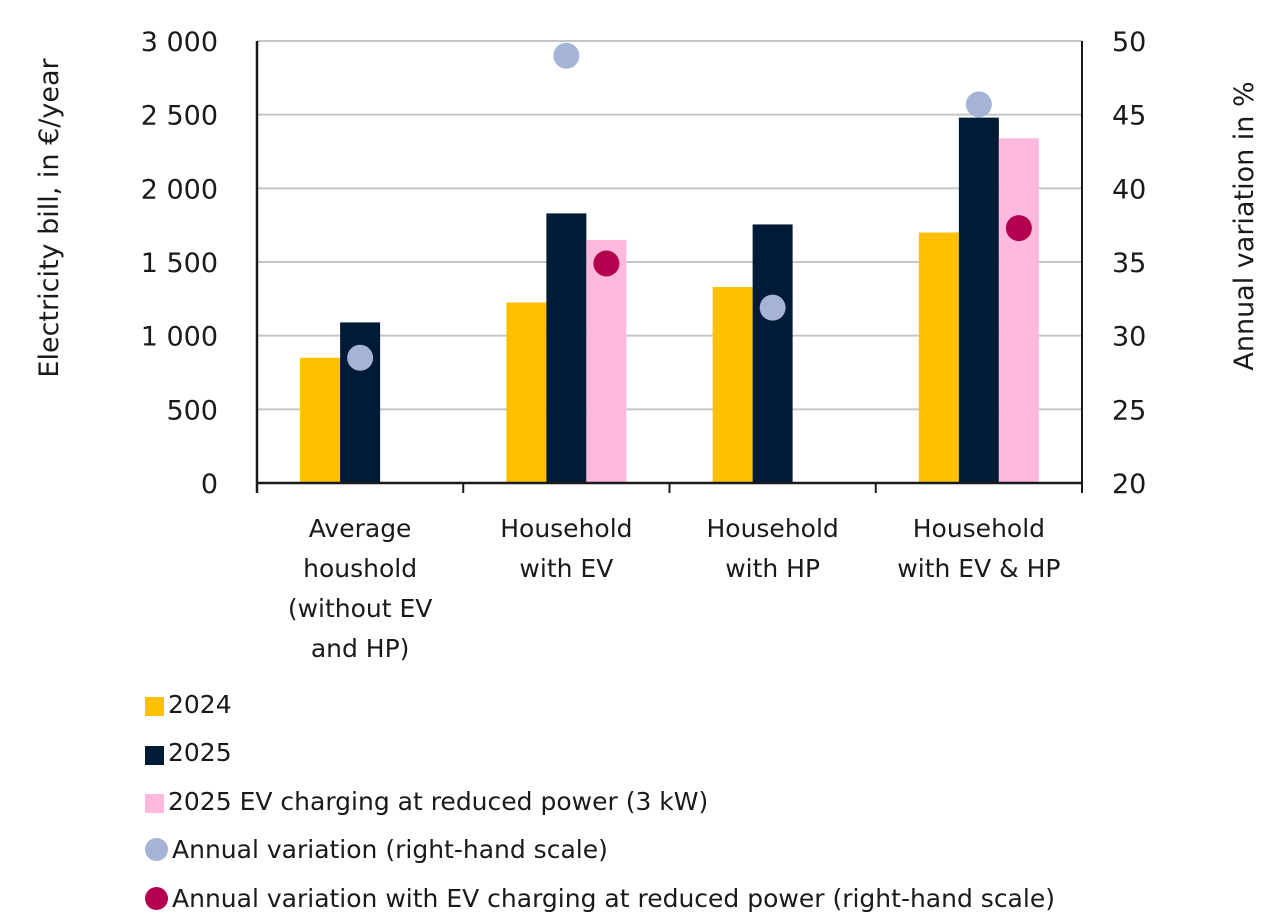 The image size is (1280, 923). What do you see at coordinates (1244, 225) in the screenshot?
I see `y2-axis-title: Annual variation in %` at bounding box center [1244, 225].